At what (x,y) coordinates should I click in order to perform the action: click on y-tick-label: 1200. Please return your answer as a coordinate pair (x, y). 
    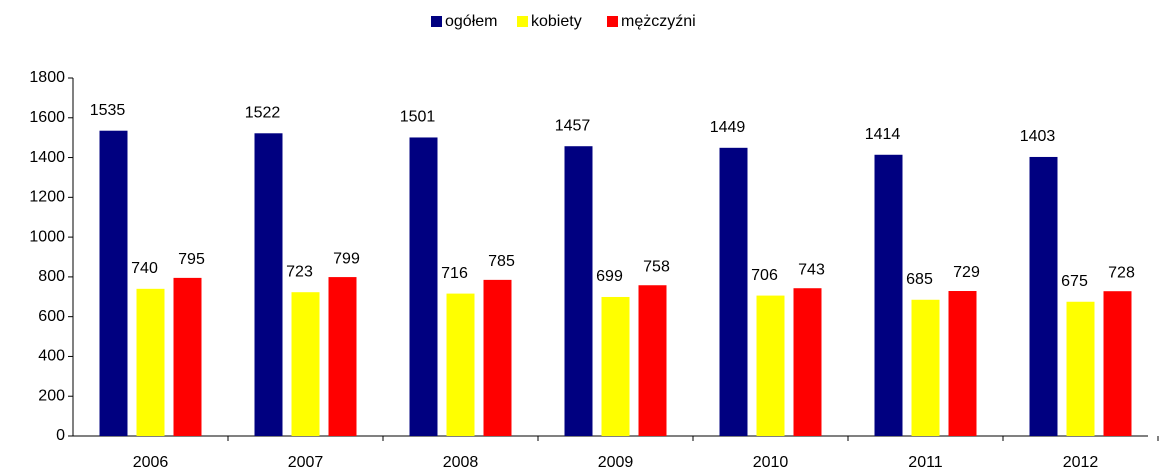
    Looking at the image, I should click on (47, 197).